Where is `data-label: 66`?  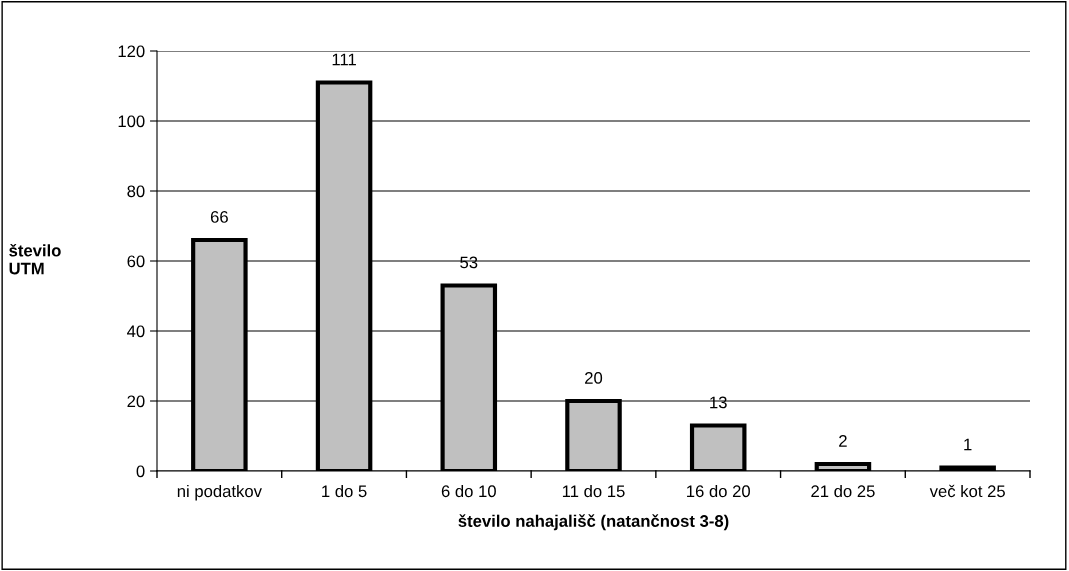
data-label: 66 is located at coordinates (219, 217).